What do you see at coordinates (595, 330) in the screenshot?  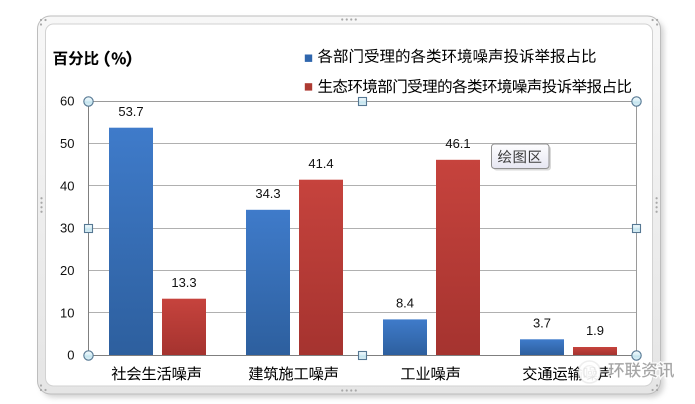 I see `svg-text: 1.9` at bounding box center [595, 330].